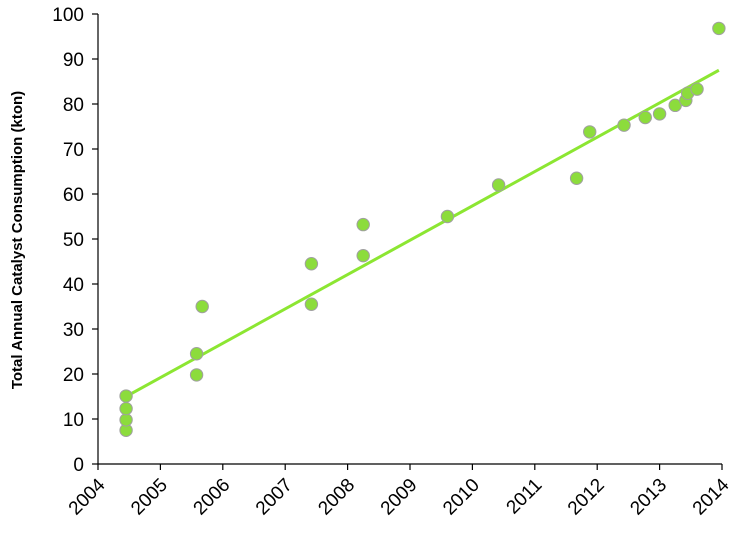 This screenshot has height=544, width=735. What do you see at coordinates (525, 497) in the screenshot?
I see `x-tick-label: 2011` at bounding box center [525, 497].